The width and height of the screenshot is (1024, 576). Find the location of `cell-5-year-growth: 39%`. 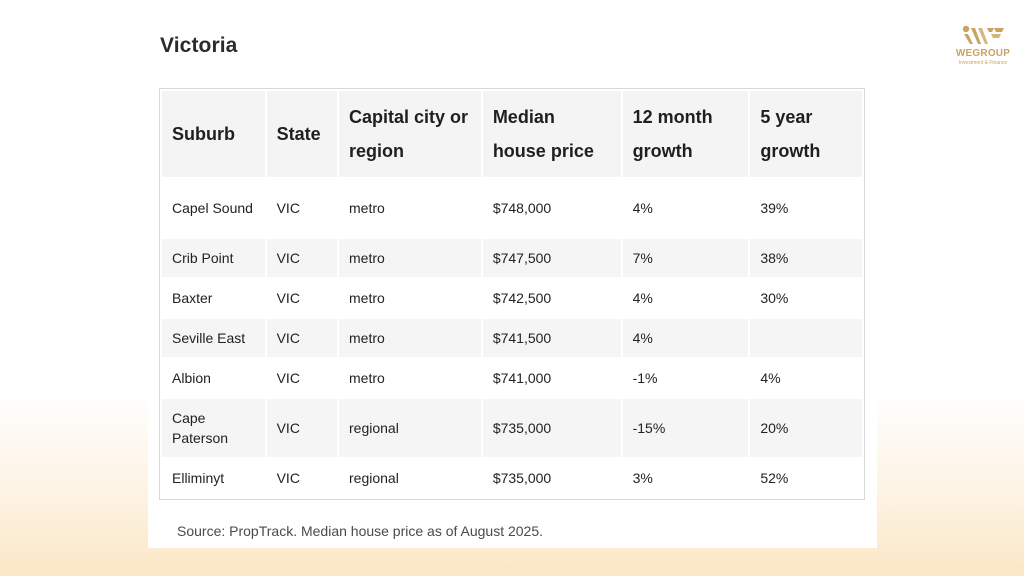

cell-5-year-growth: 39% is located at coordinates (806, 208).